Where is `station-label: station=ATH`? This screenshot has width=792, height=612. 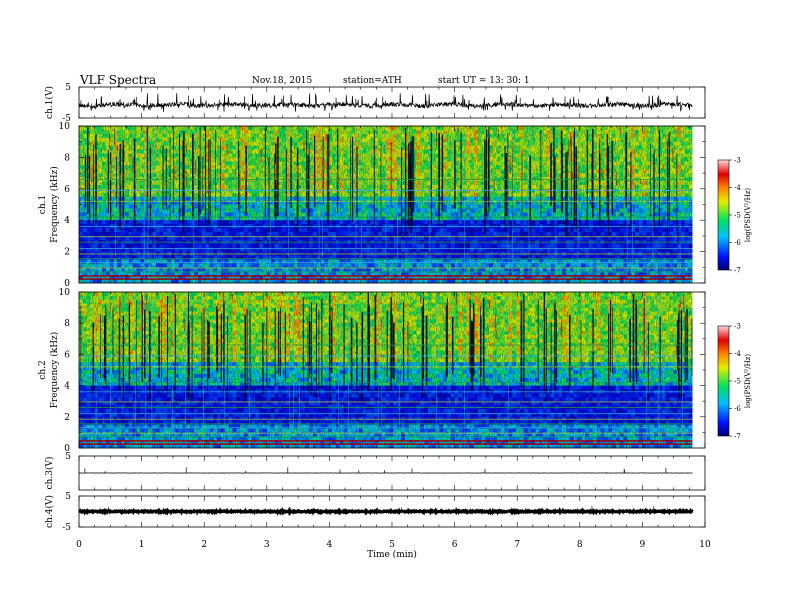 station-label: station=ATH is located at coordinates (372, 81).